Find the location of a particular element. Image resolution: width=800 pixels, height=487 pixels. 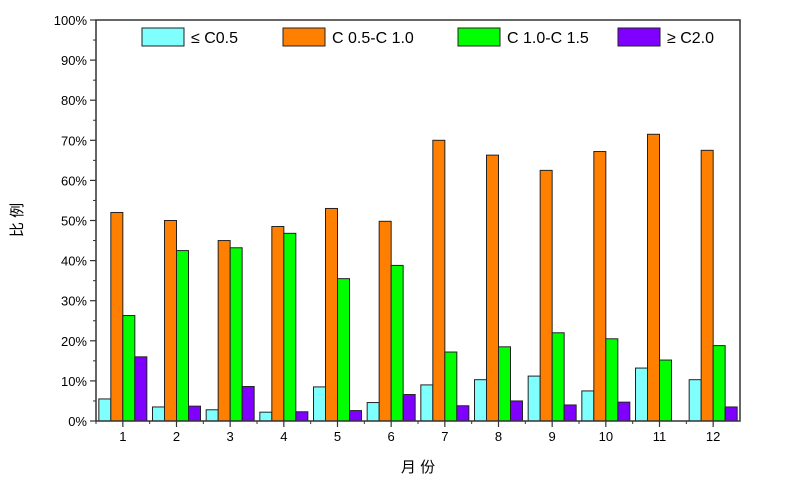

legend-label-4: ≥ C2.0 is located at coordinates (690, 38).